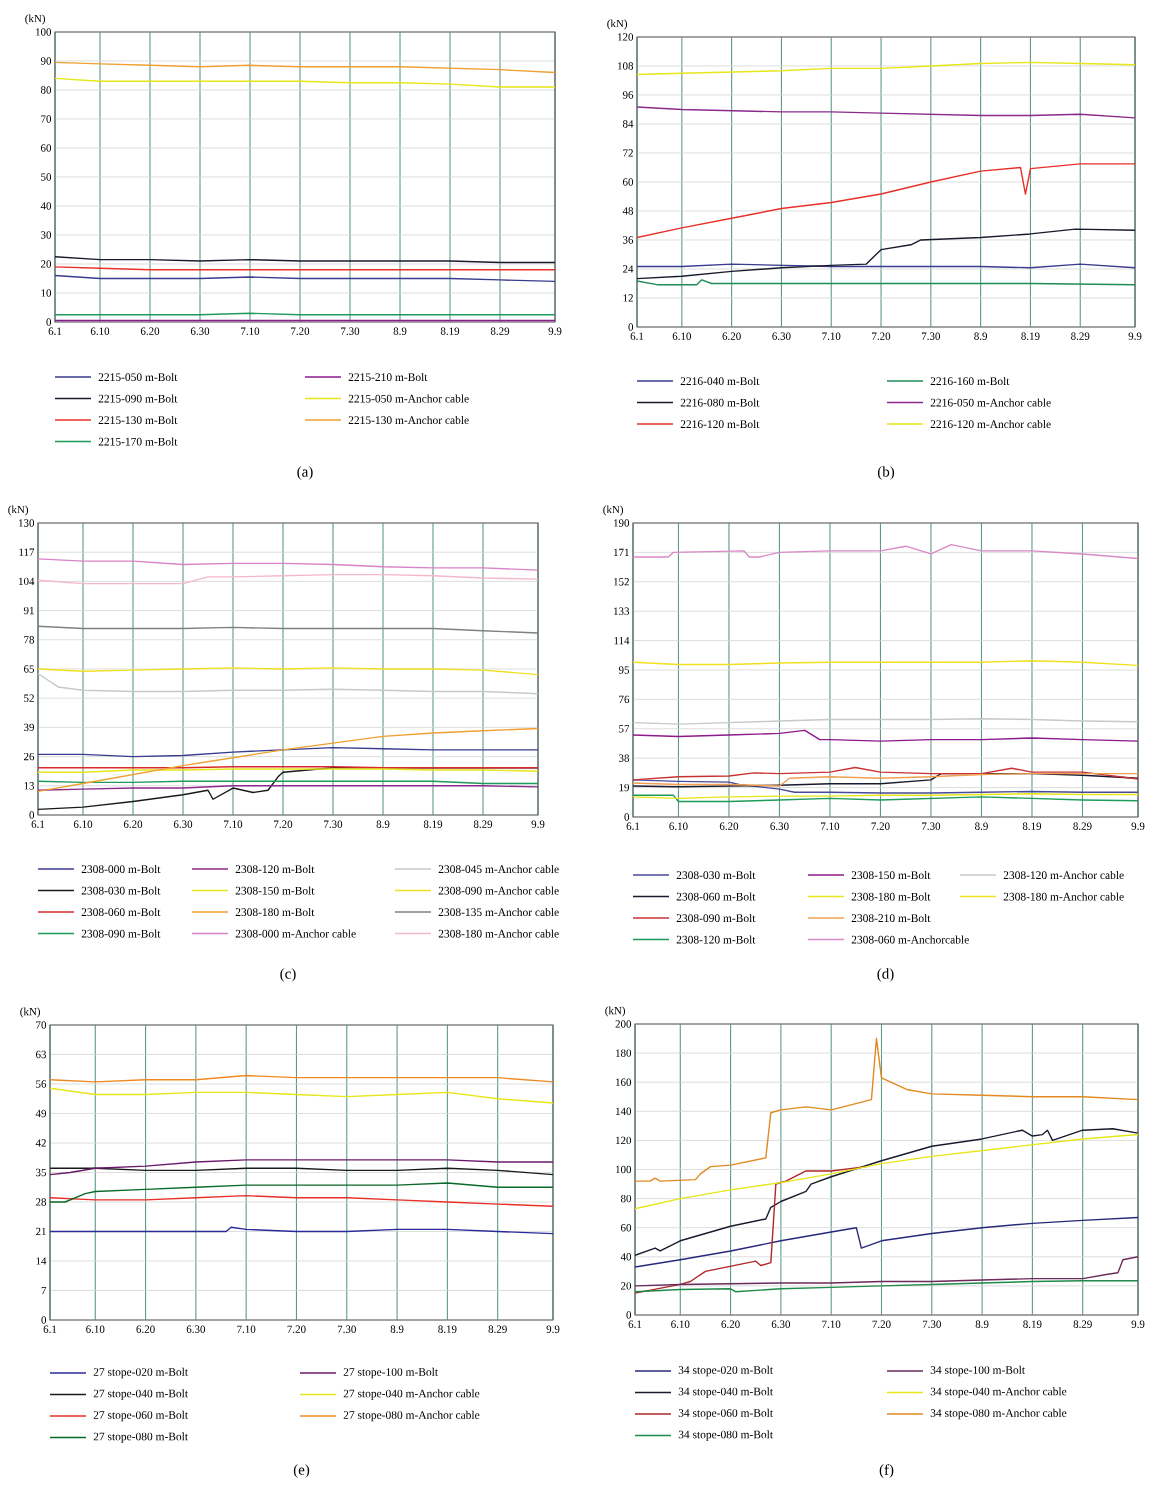 Image resolution: width=1149 pixels, height=1486 pixels. Describe the element at coordinates (27, 523) in the screenshot. I see `y-tick-label: 130` at that location.